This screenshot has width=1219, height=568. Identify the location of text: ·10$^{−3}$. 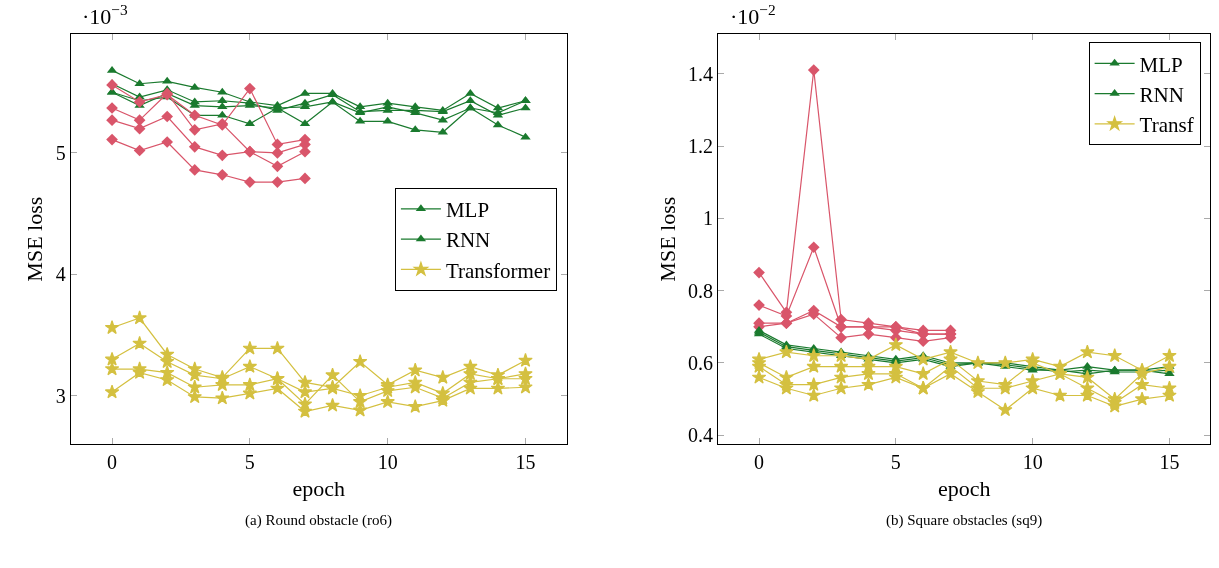
(105, 15).